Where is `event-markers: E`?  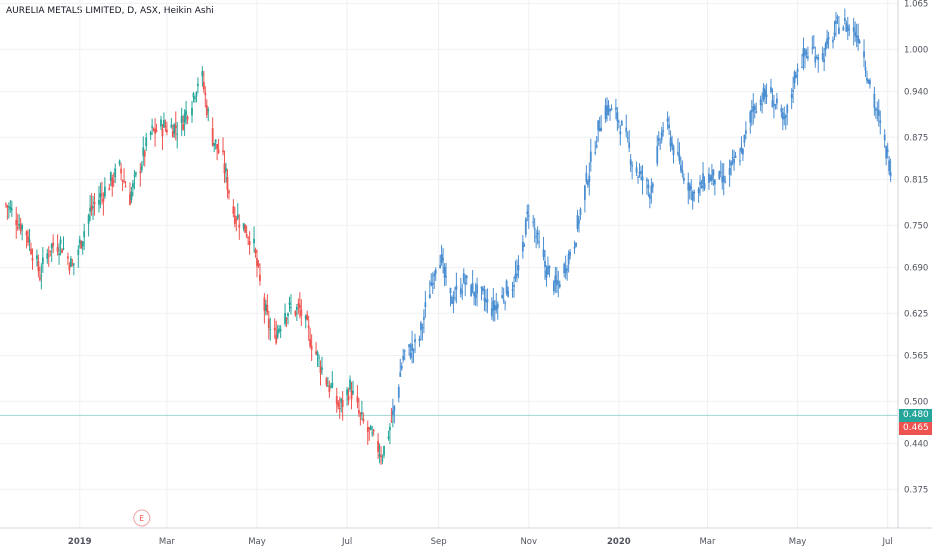
event-markers: E is located at coordinates (142, 518).